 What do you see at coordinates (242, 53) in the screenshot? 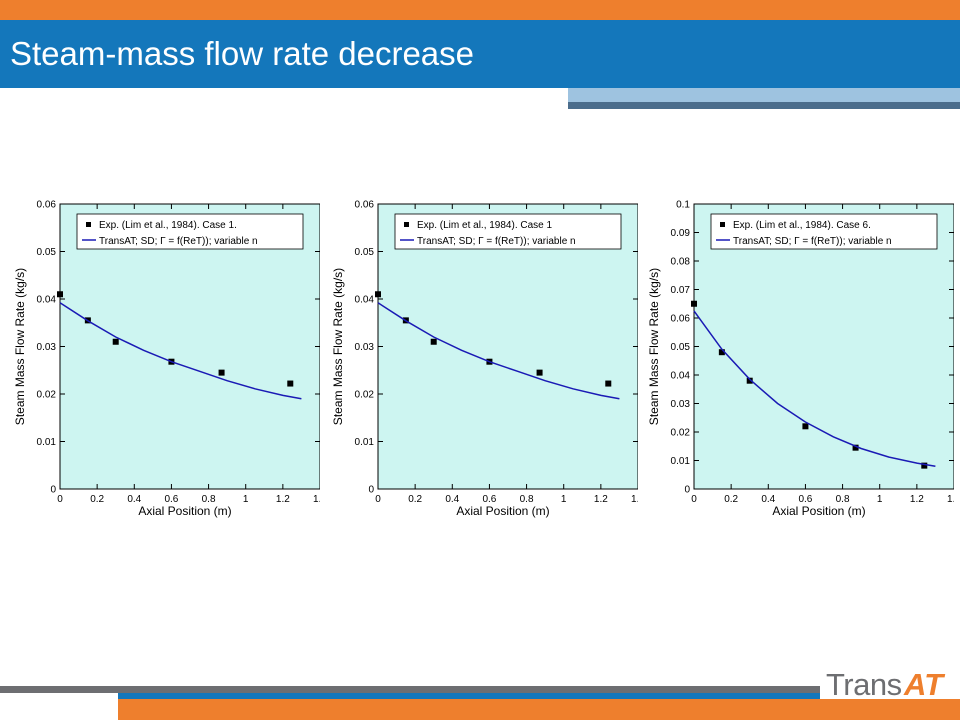
I see `slide-title: Steam-mass flow rate decrease` at bounding box center [242, 53].